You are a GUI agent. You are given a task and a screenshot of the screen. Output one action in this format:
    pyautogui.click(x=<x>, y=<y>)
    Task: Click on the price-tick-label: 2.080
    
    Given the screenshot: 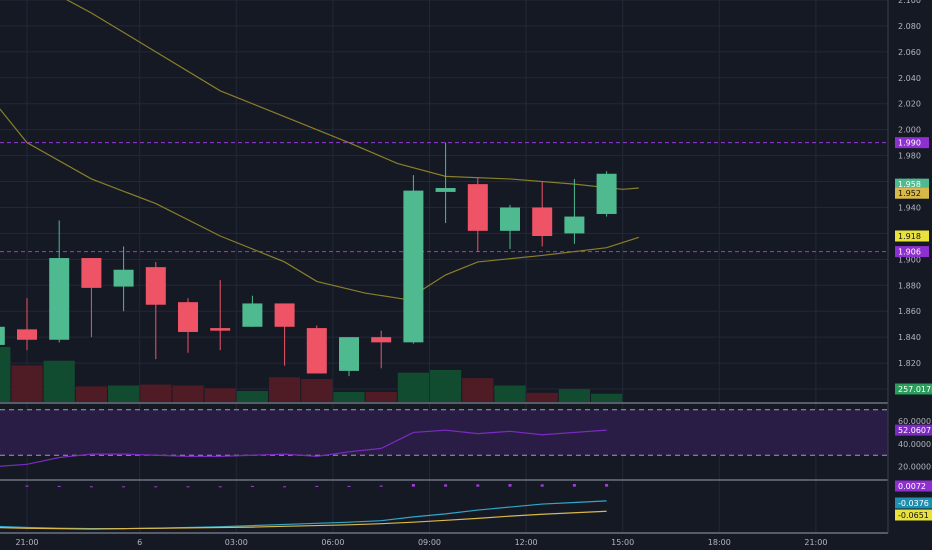 What is the action you would take?
    pyautogui.click(x=909, y=26)
    